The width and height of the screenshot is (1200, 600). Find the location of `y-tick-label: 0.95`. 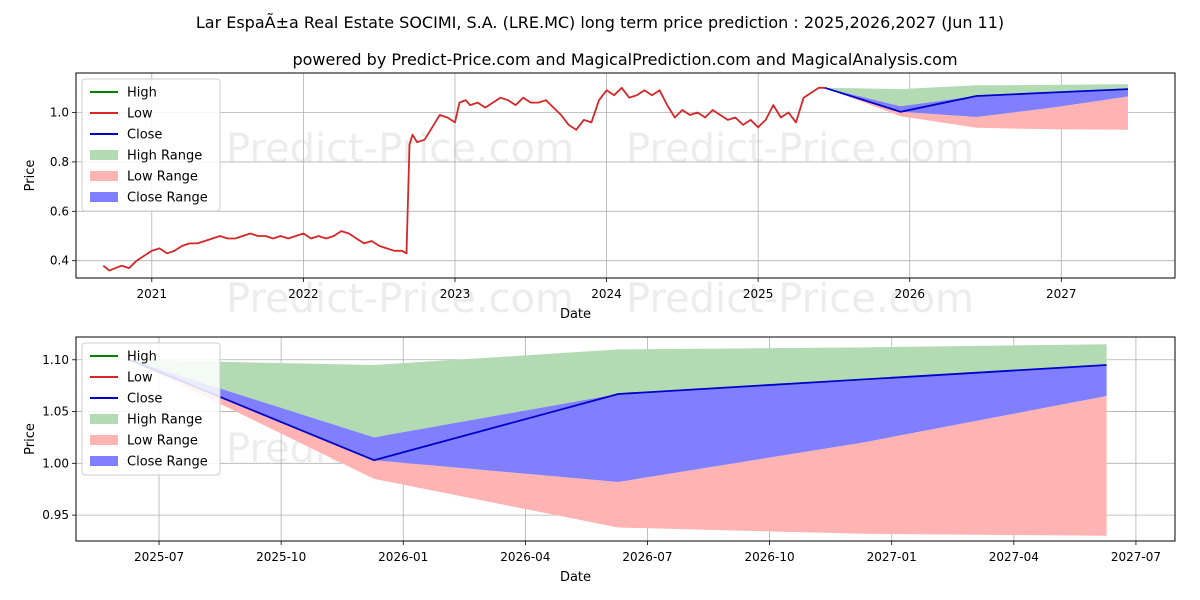

y-tick-label: 0.95 is located at coordinates (55, 515).